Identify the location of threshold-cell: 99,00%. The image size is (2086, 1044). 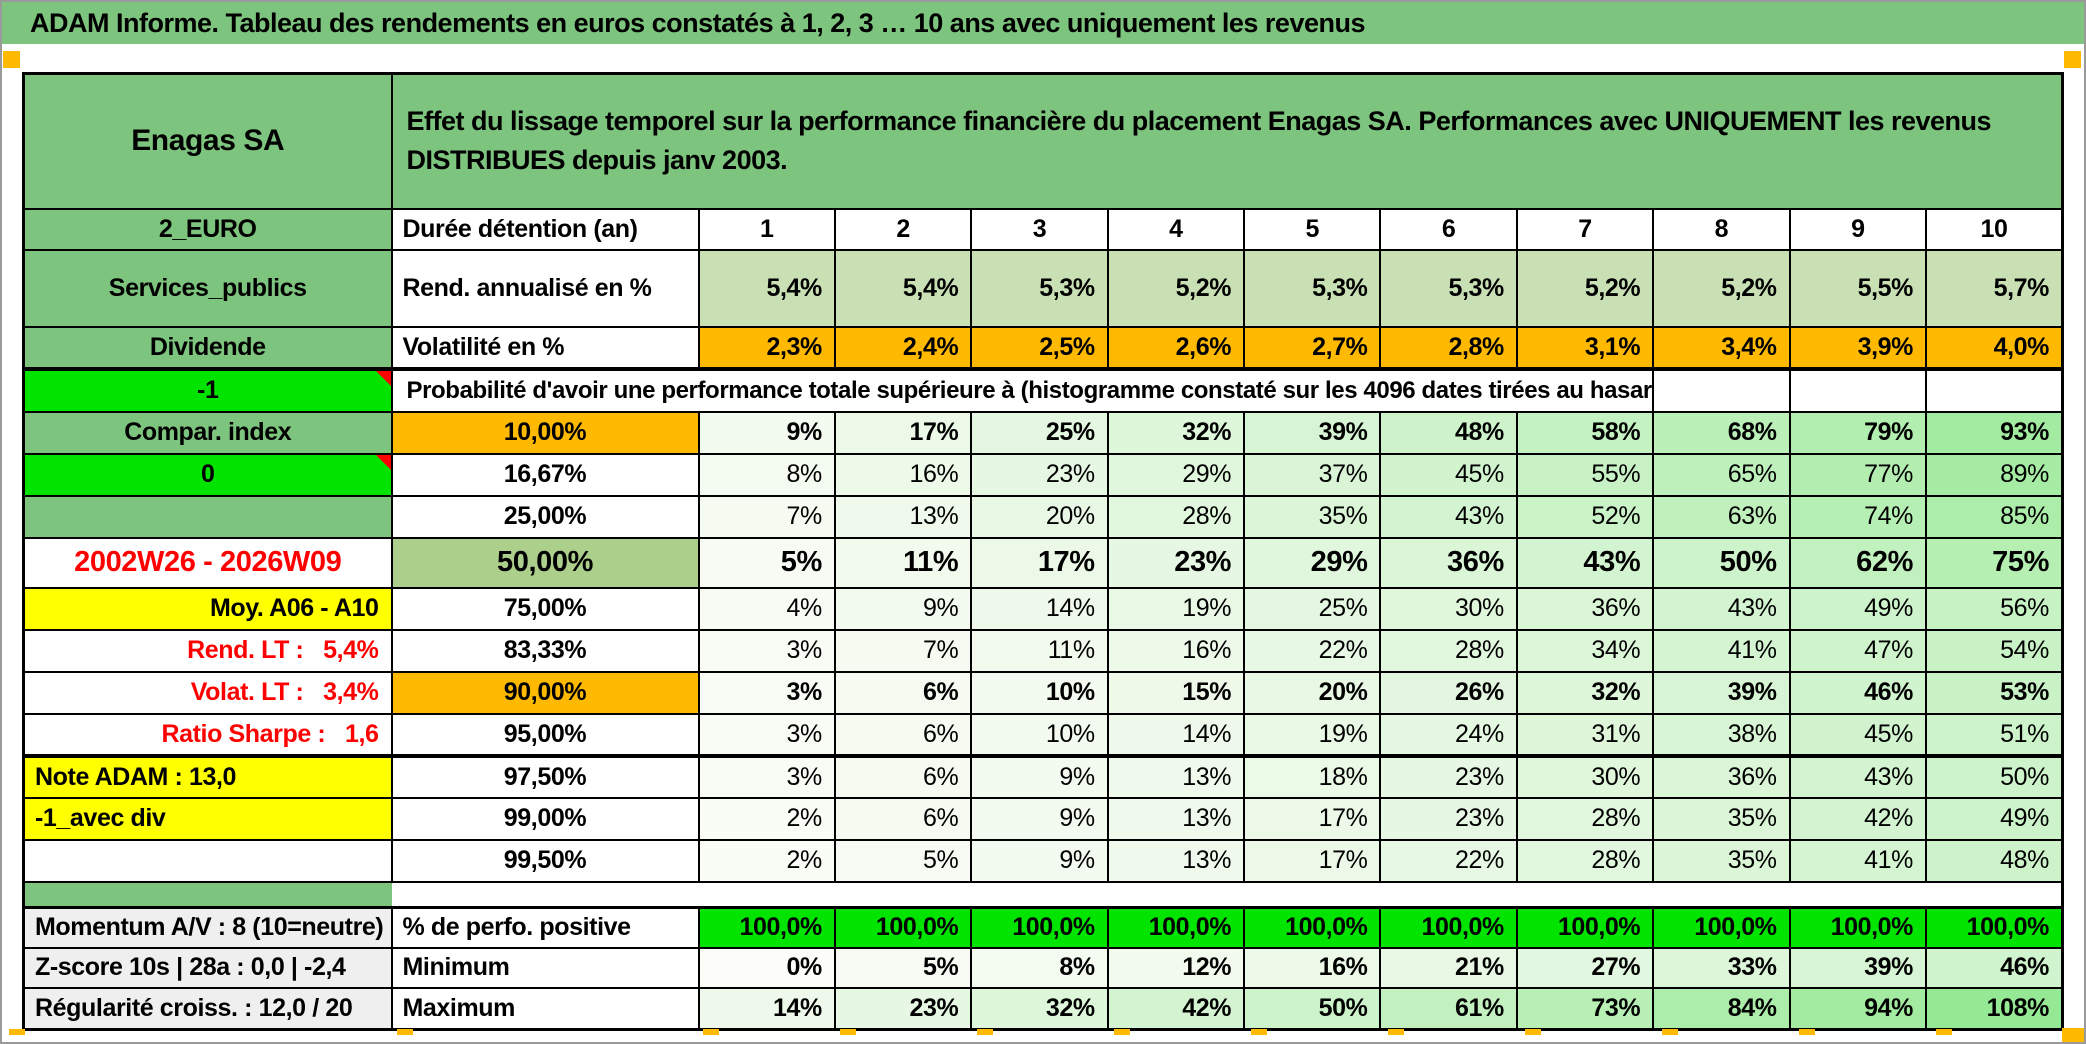
(545, 818).